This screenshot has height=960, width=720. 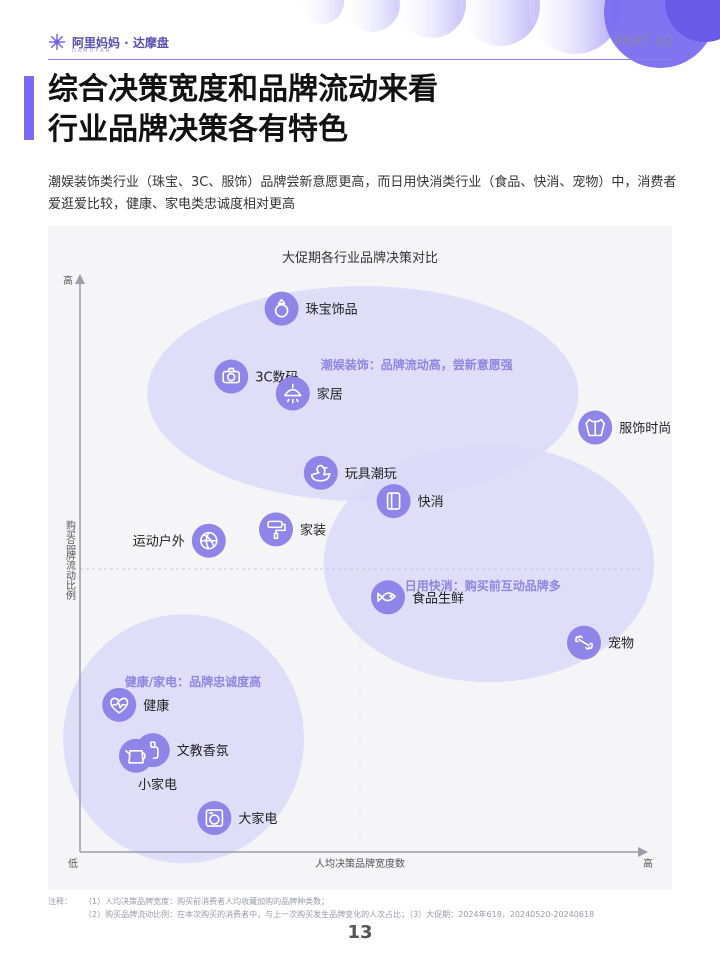 What do you see at coordinates (332, 310) in the screenshot?
I see `point-label: 珠宝饰品` at bounding box center [332, 310].